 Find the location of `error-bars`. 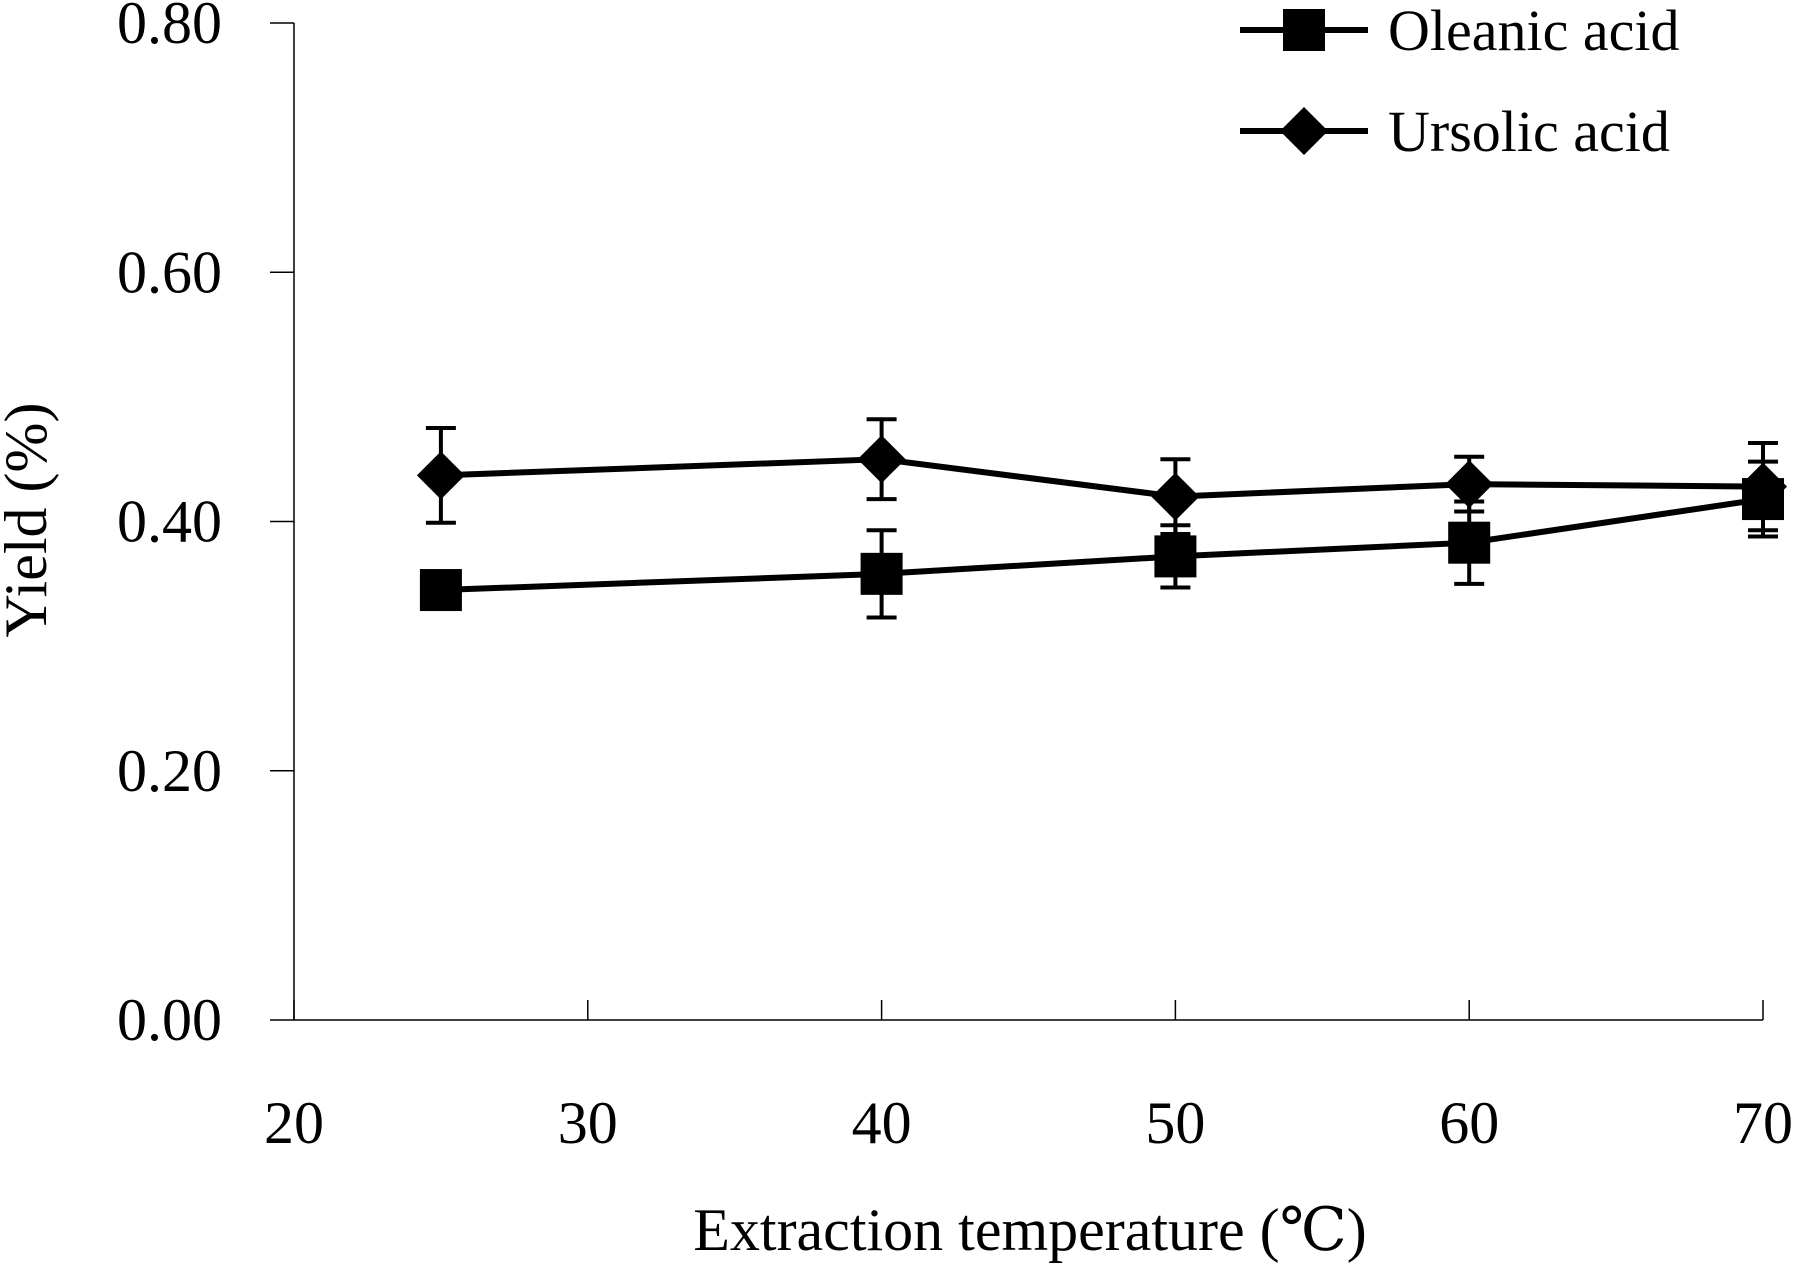

error-bars is located at coordinates (1101, 518).